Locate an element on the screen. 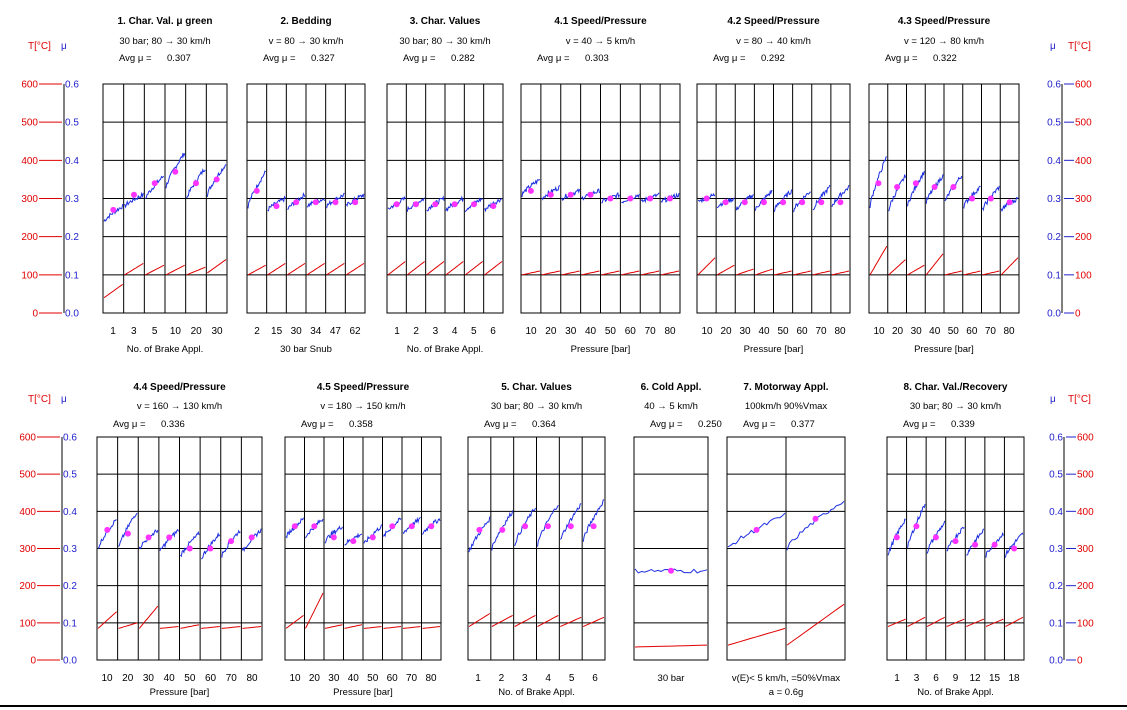 The height and width of the screenshot is (710, 1127). panel-title: 1. Char. Val. μ green is located at coordinates (164, 21).